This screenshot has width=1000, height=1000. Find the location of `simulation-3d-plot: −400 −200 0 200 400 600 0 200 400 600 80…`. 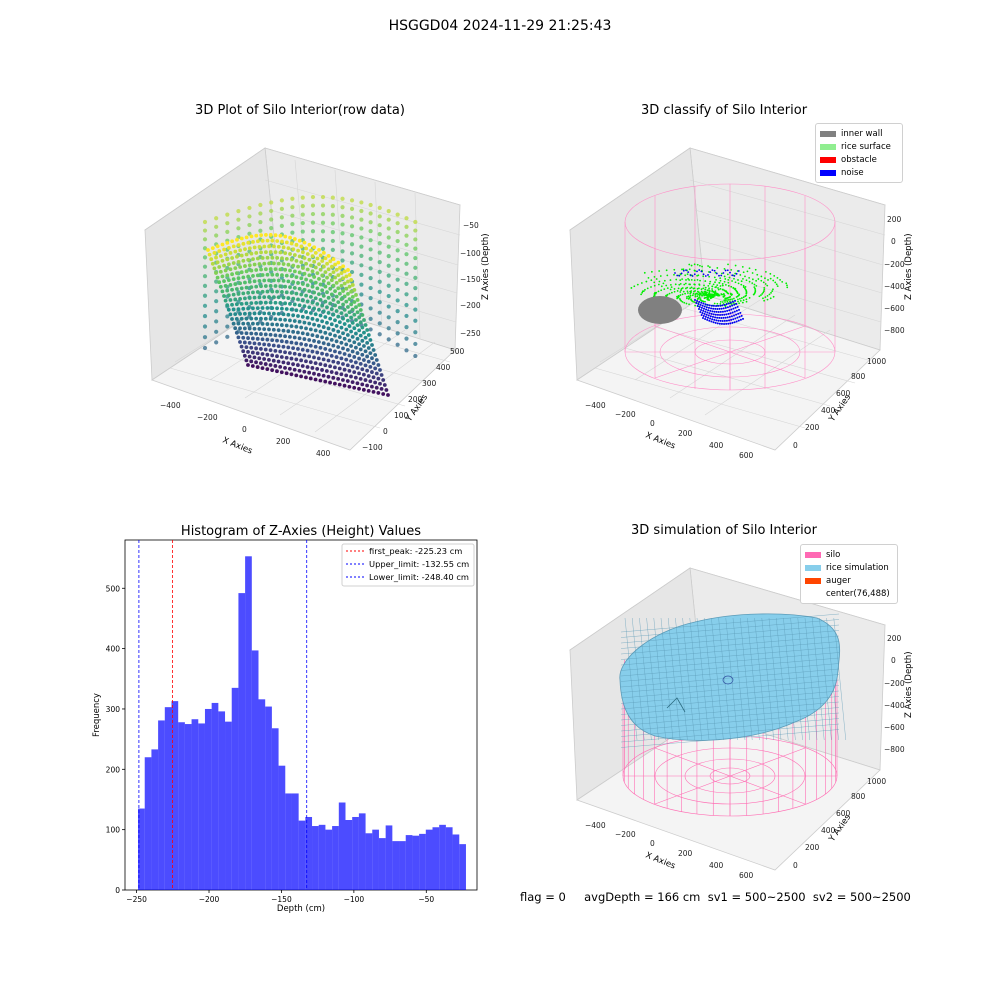

simulation-3d-plot: −400 −200 0 200 400 600 0 200 400 600 80… is located at coordinates (741, 723).